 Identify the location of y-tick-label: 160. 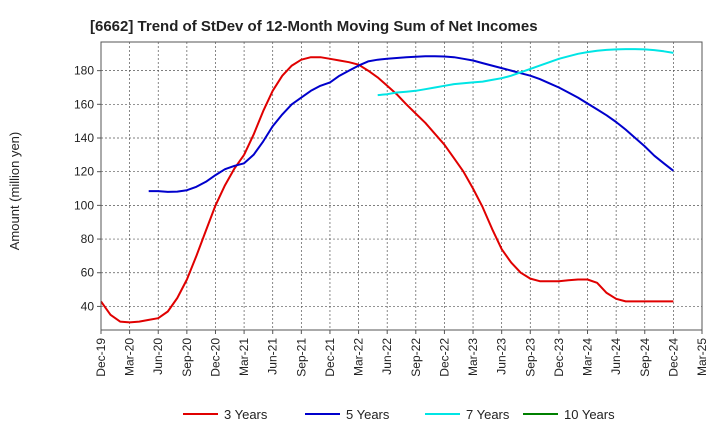
(84, 104).